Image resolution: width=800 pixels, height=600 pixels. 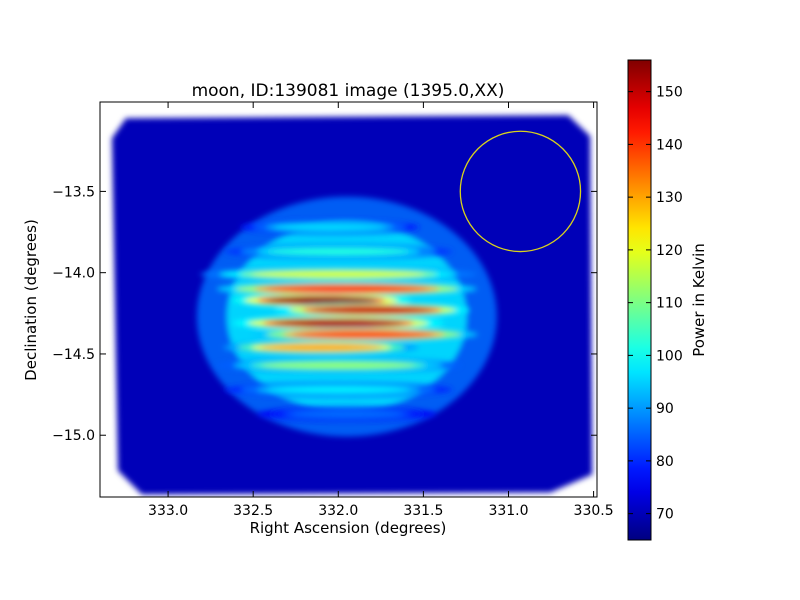 I want to click on beam-circle, so click(x=520, y=191).